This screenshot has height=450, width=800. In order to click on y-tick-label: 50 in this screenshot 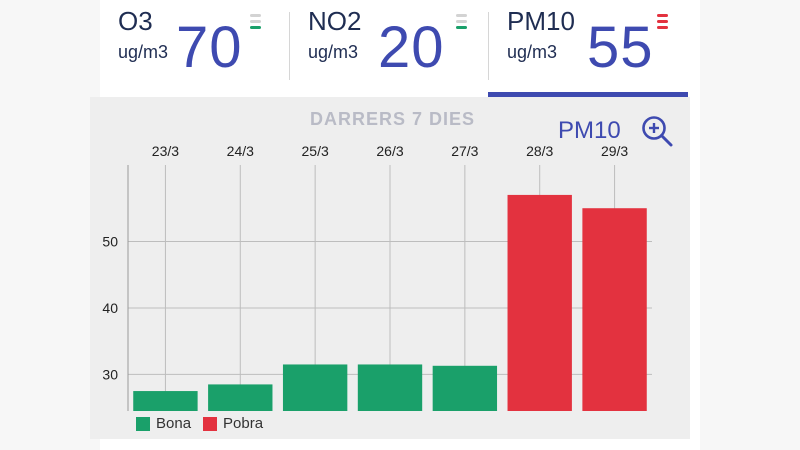, I will do `click(110, 241)`.